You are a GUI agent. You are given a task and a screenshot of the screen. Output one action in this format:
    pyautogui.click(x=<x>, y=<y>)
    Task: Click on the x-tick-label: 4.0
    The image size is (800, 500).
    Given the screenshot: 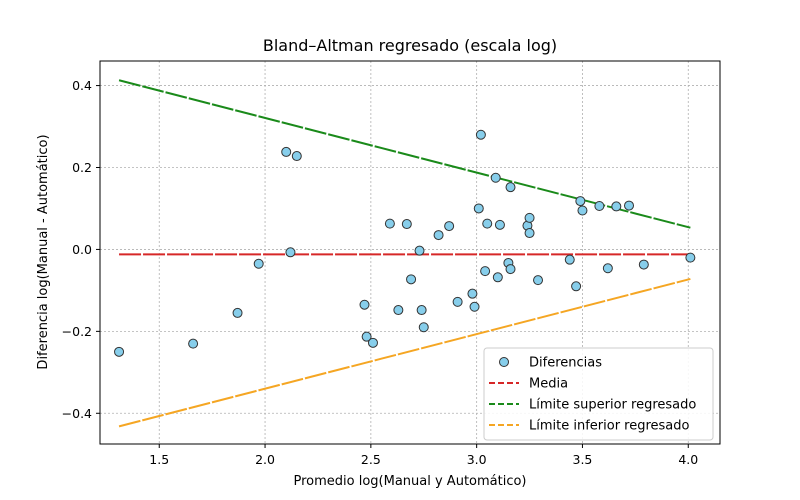 What is the action you would take?
    pyautogui.click(x=688, y=459)
    